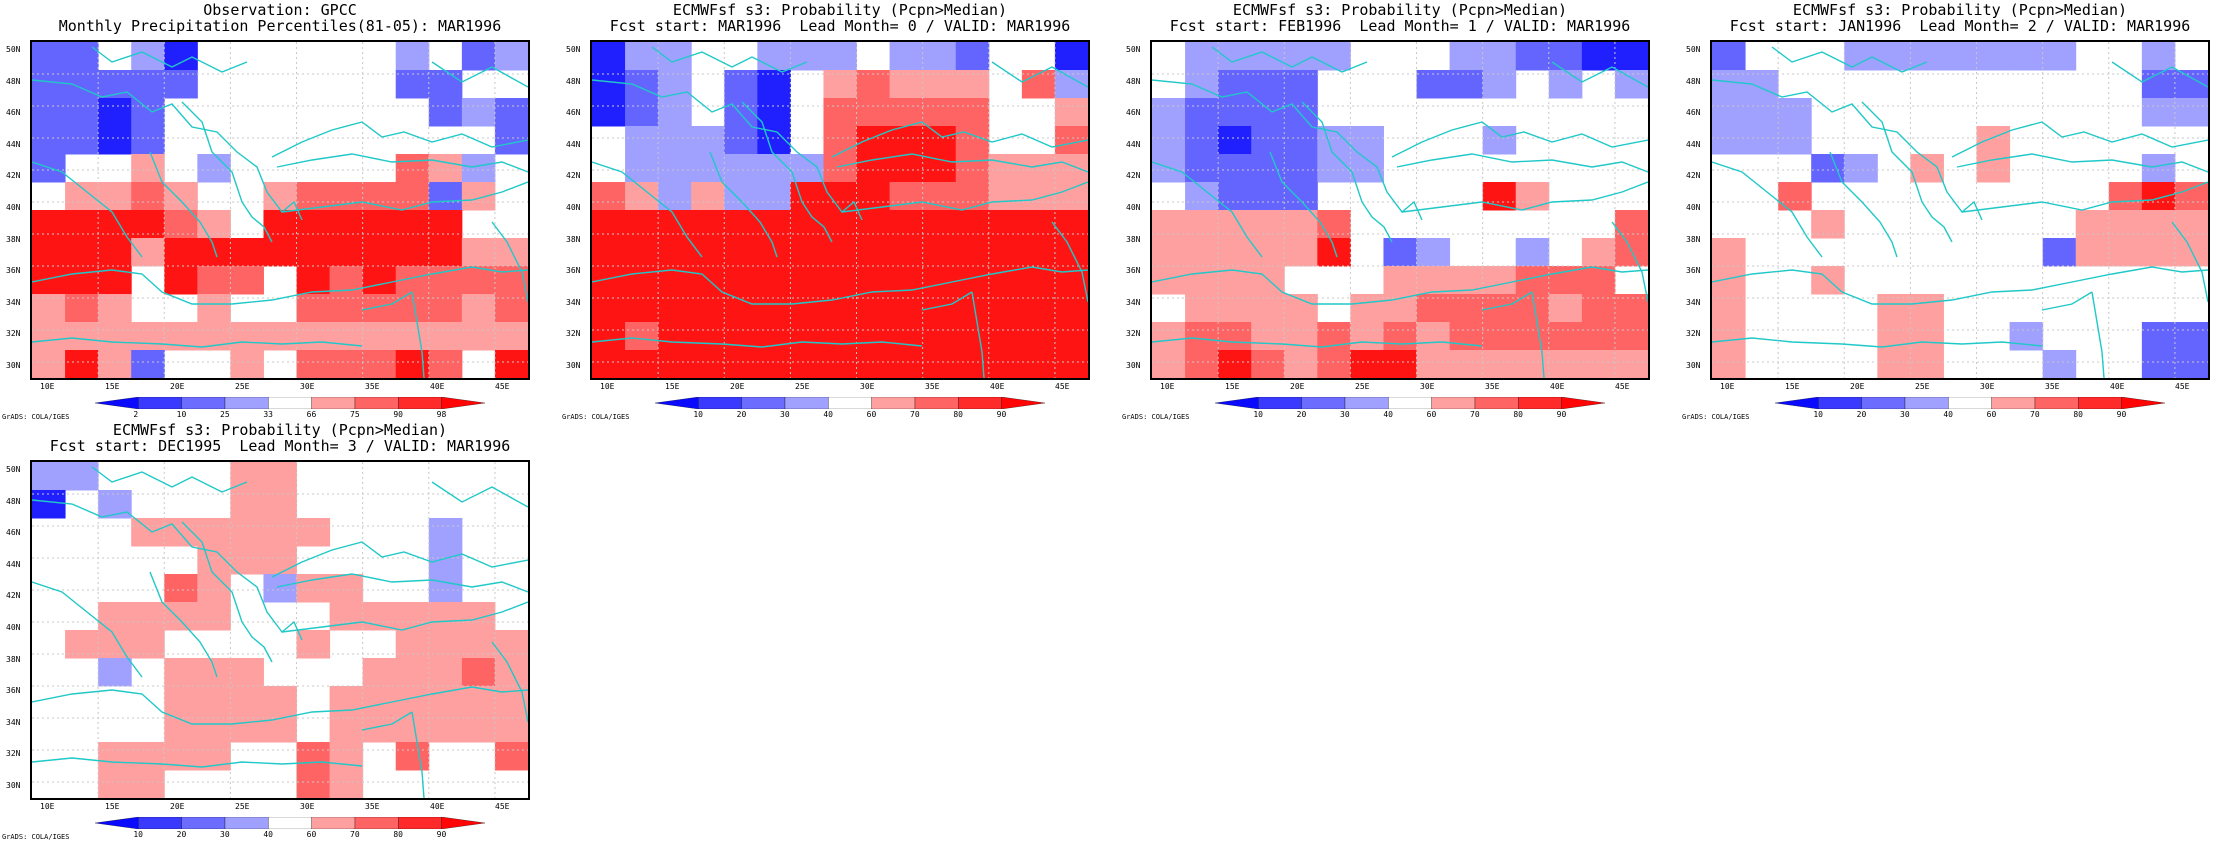 The image size is (2240, 841). What do you see at coordinates (802, 386) in the screenshot?
I see `x-tick-label: 25E` at bounding box center [802, 386].